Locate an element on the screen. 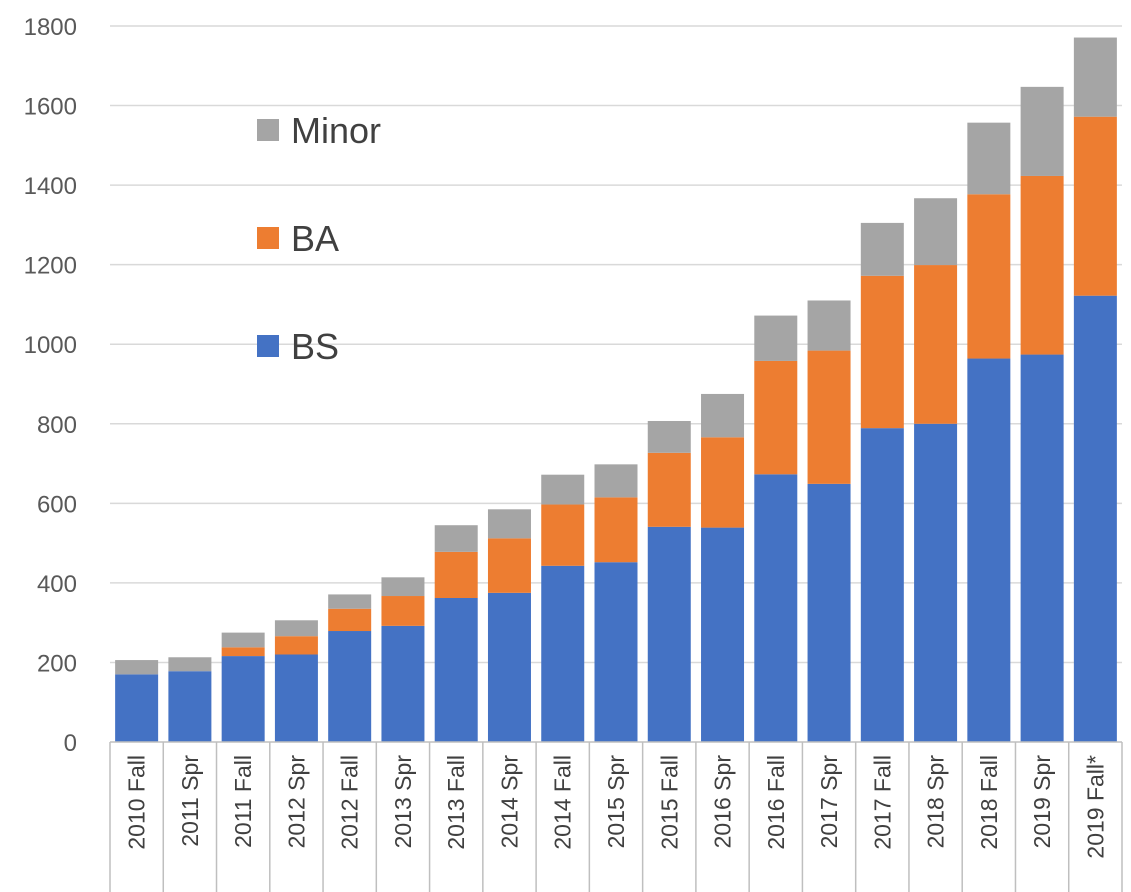 The width and height of the screenshot is (1131, 892). x-tick-label: 2017 Spr is located at coordinates (829, 802).